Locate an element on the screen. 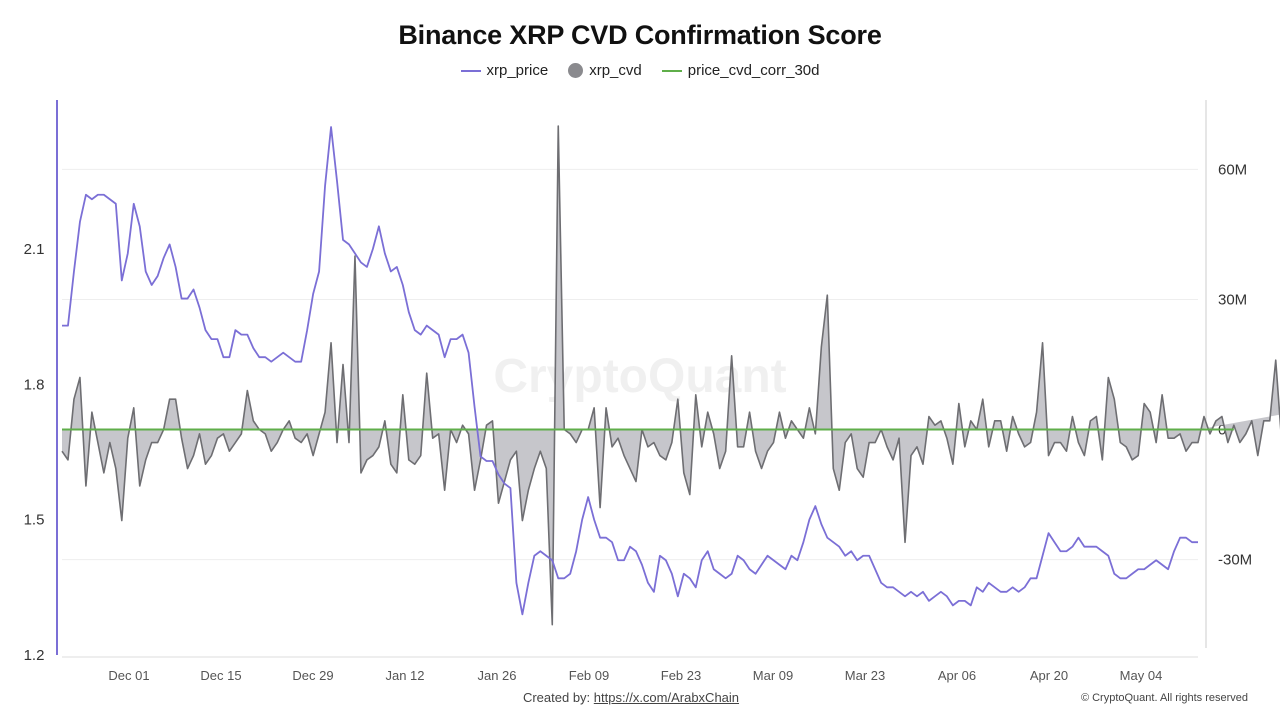 Image resolution: width=1280 pixels, height=720 pixels. legend-label-xrp-cvd: xrp_cvd is located at coordinates (615, 70).